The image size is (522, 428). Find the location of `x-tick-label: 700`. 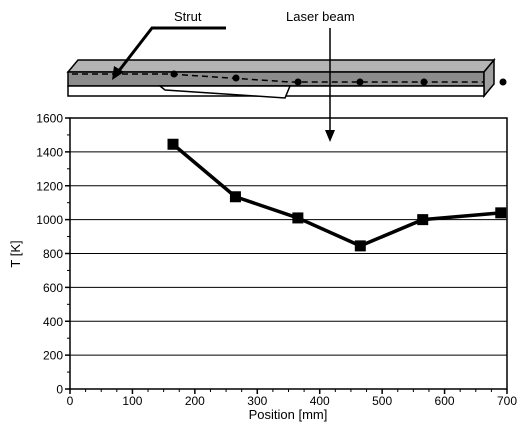

x-tick-label: 700 is located at coordinates (507, 401).